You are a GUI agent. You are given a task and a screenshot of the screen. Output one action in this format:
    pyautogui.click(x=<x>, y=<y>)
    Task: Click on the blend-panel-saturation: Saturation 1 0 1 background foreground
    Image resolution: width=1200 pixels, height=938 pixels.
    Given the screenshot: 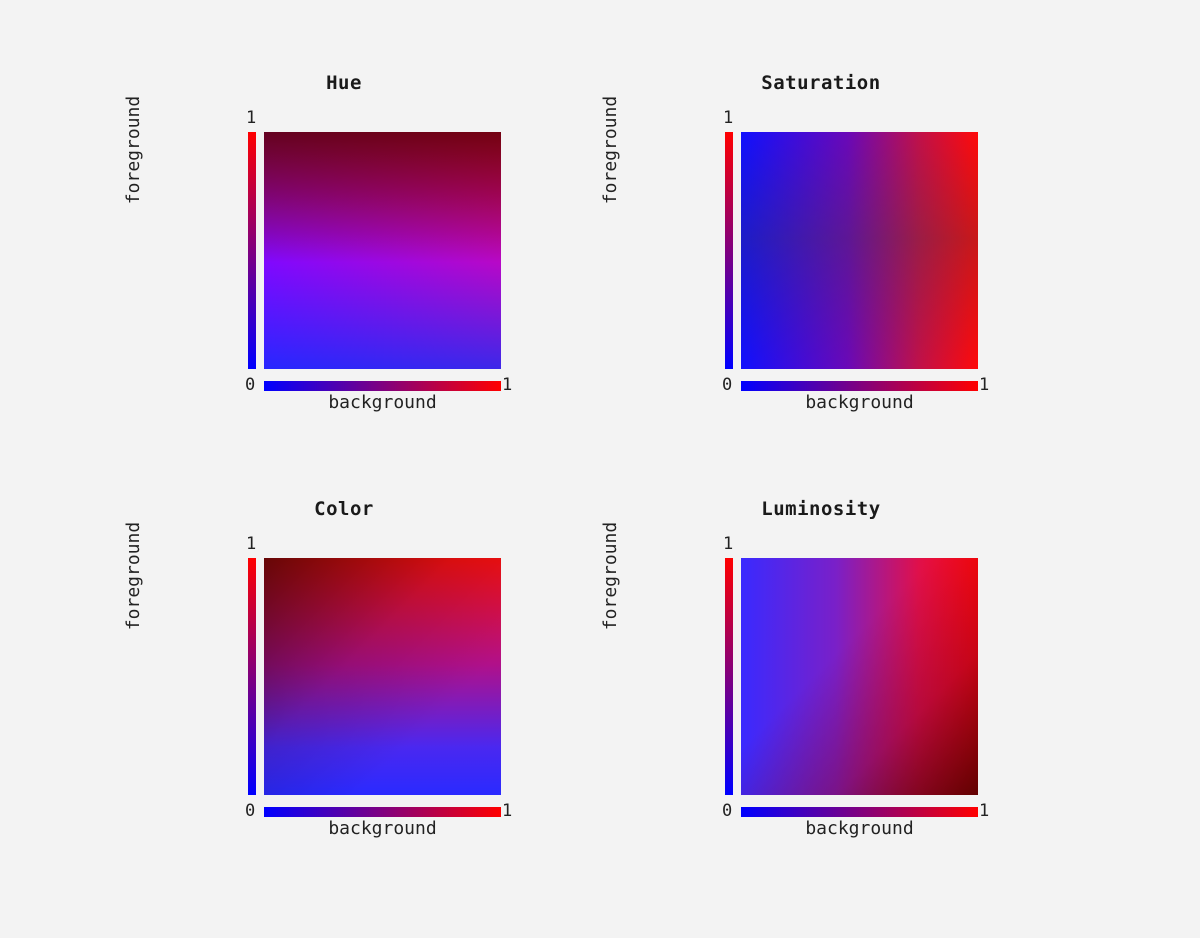 What is the action you would take?
    pyautogui.click(x=794, y=257)
    